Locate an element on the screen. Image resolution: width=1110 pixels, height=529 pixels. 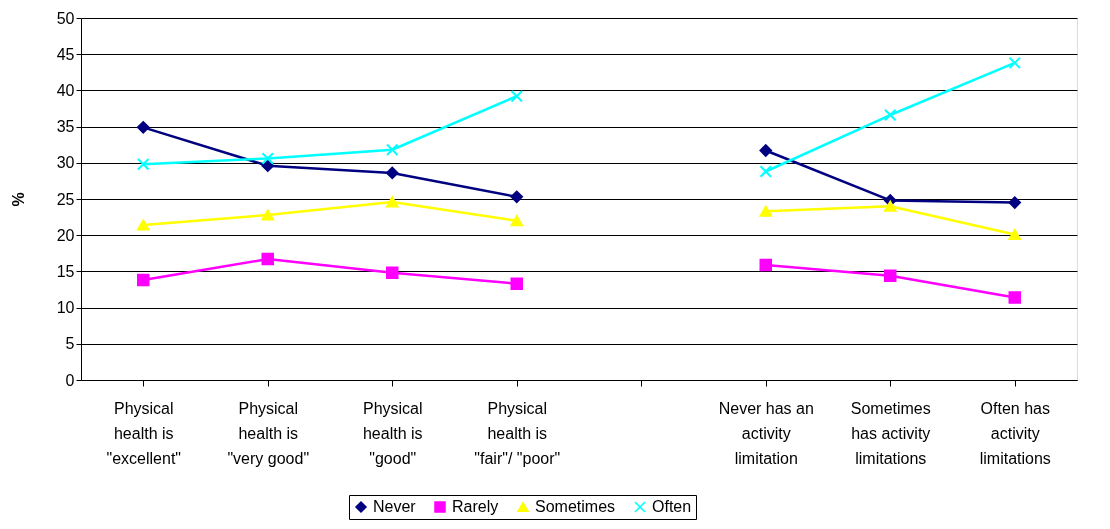
x-tick-label: Sometimes has activity limitations is located at coordinates (890, 433).